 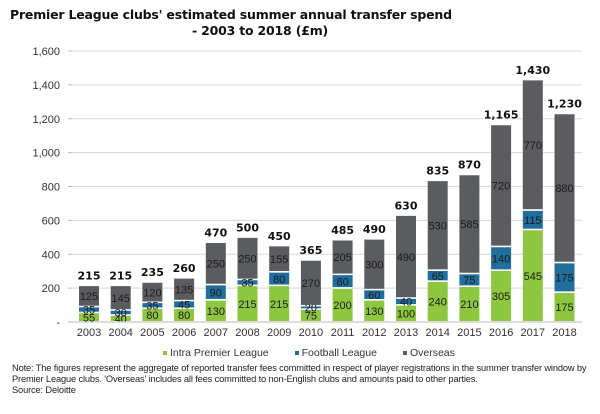 I want to click on y-axis-ticks: - 200 400 600 800 1,000 1,200 1,400 1,600, so click(x=52, y=187).